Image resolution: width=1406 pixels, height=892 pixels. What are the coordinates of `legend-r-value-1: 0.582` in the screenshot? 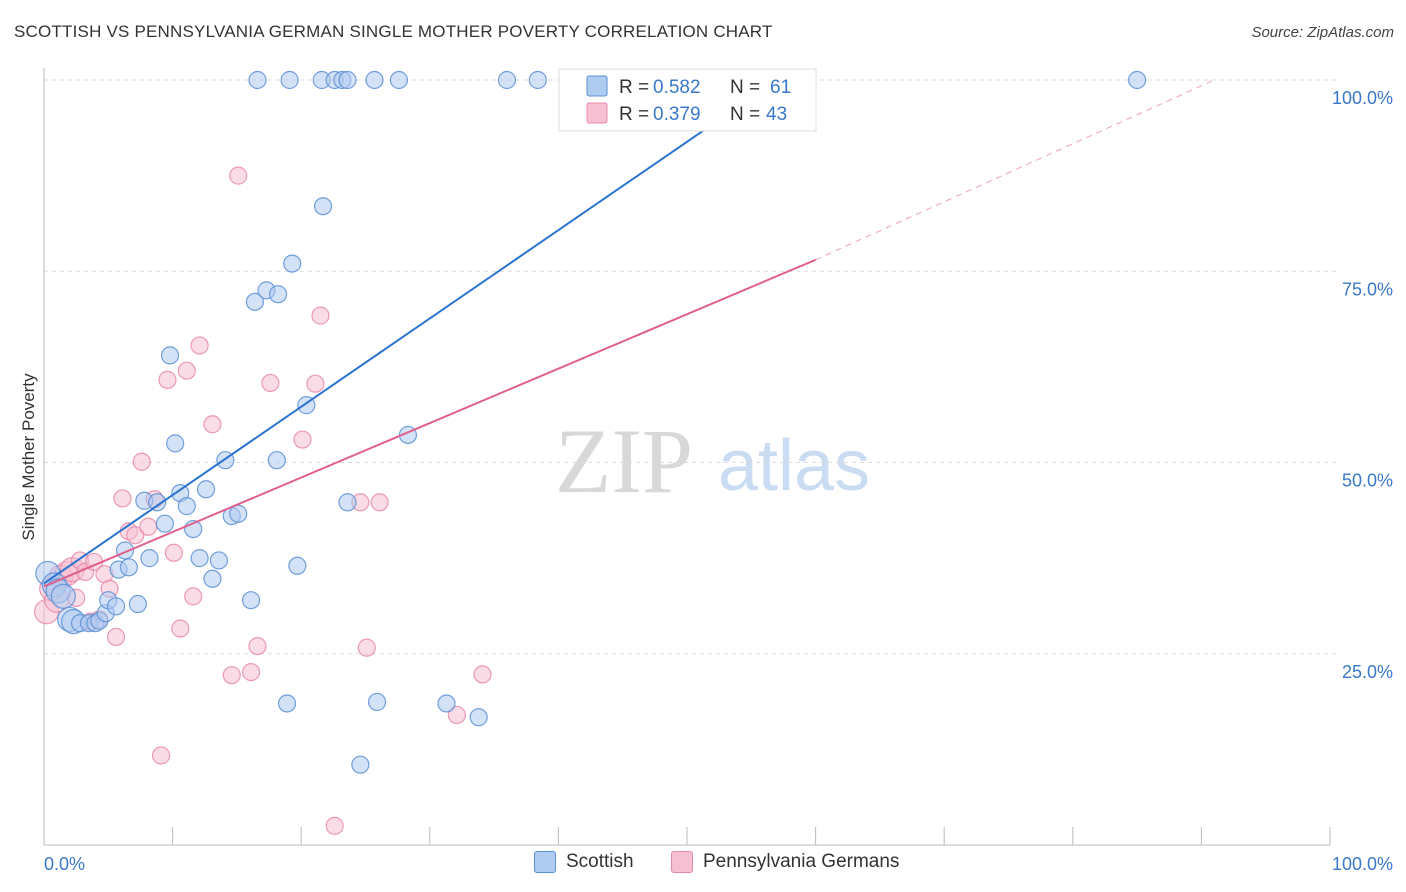 It's located at (677, 87).